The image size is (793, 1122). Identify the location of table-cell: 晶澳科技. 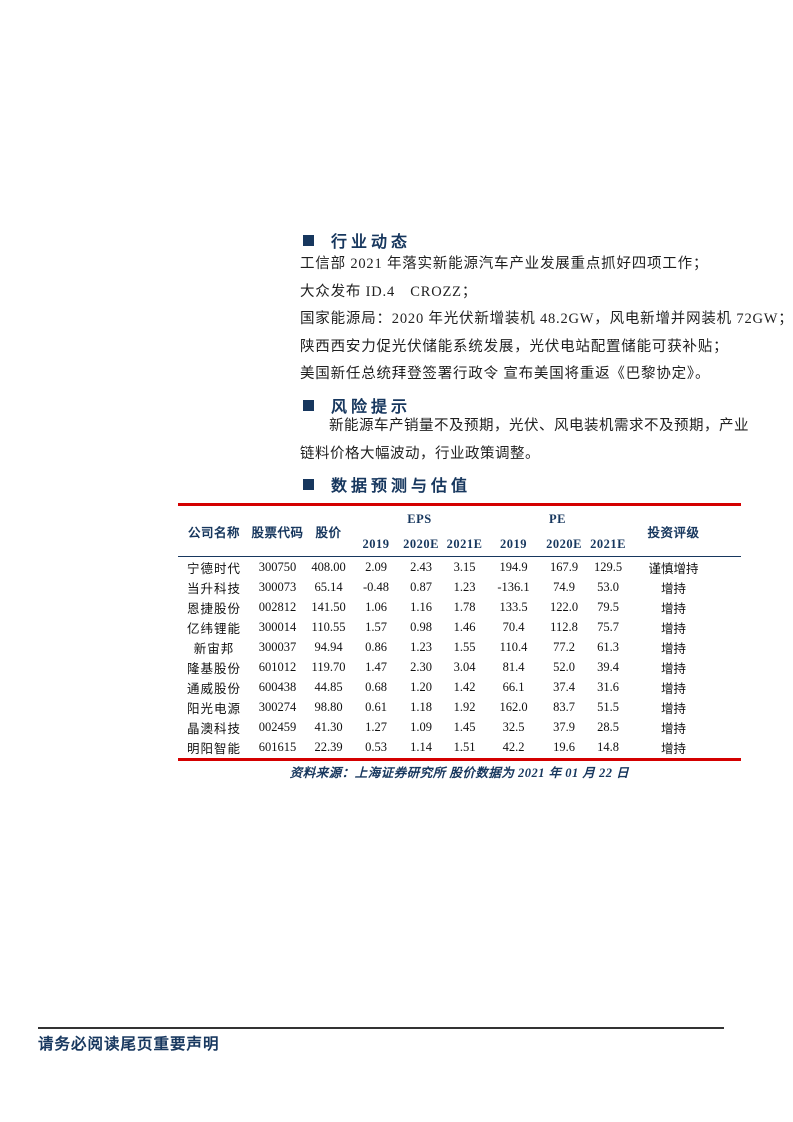
(213, 729).